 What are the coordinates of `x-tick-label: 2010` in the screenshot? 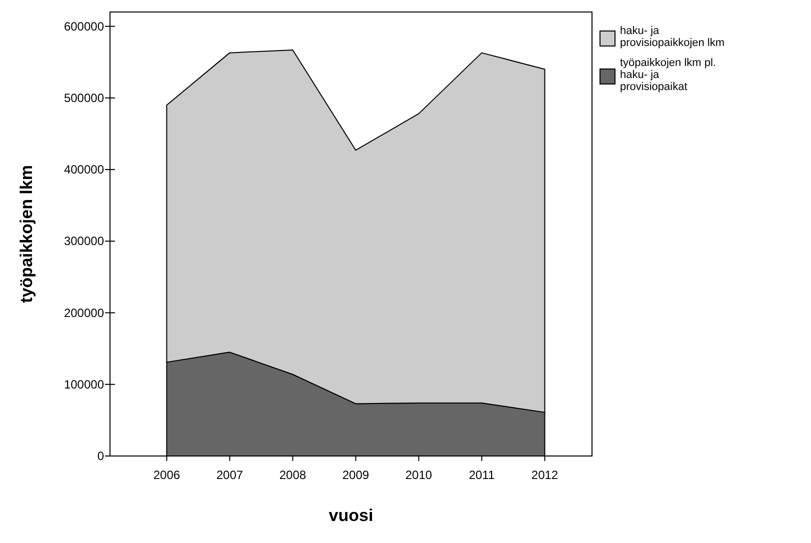 It's located at (418, 475).